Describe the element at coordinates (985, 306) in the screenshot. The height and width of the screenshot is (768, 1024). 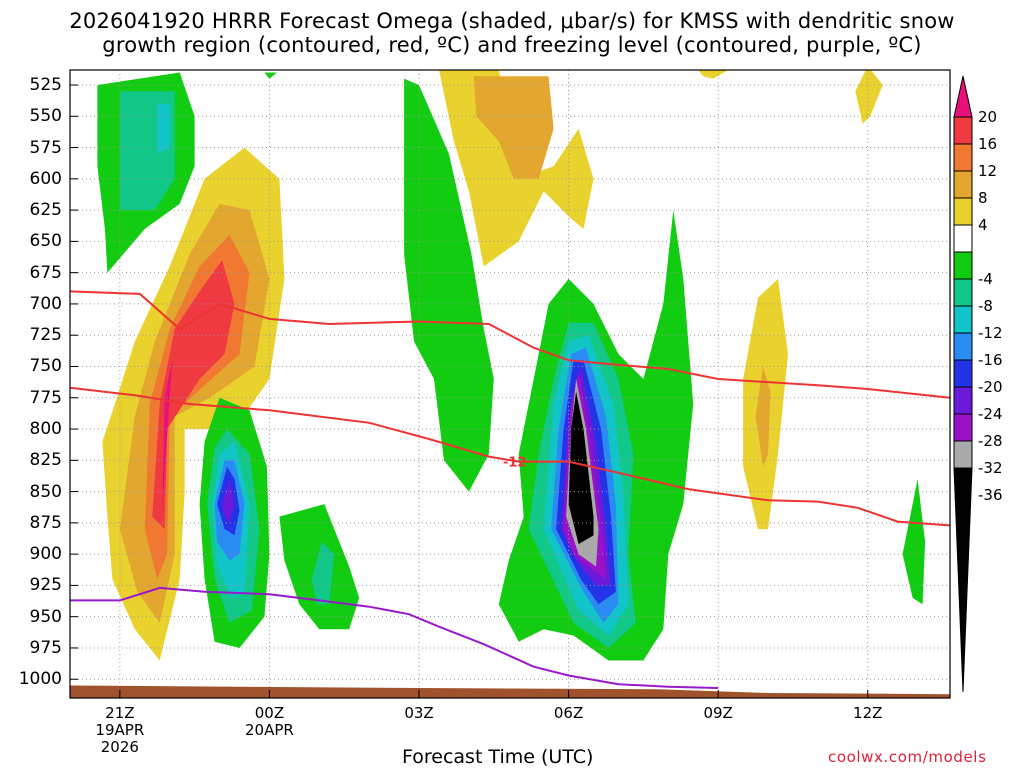
I see `colorbar-label: -8` at that location.